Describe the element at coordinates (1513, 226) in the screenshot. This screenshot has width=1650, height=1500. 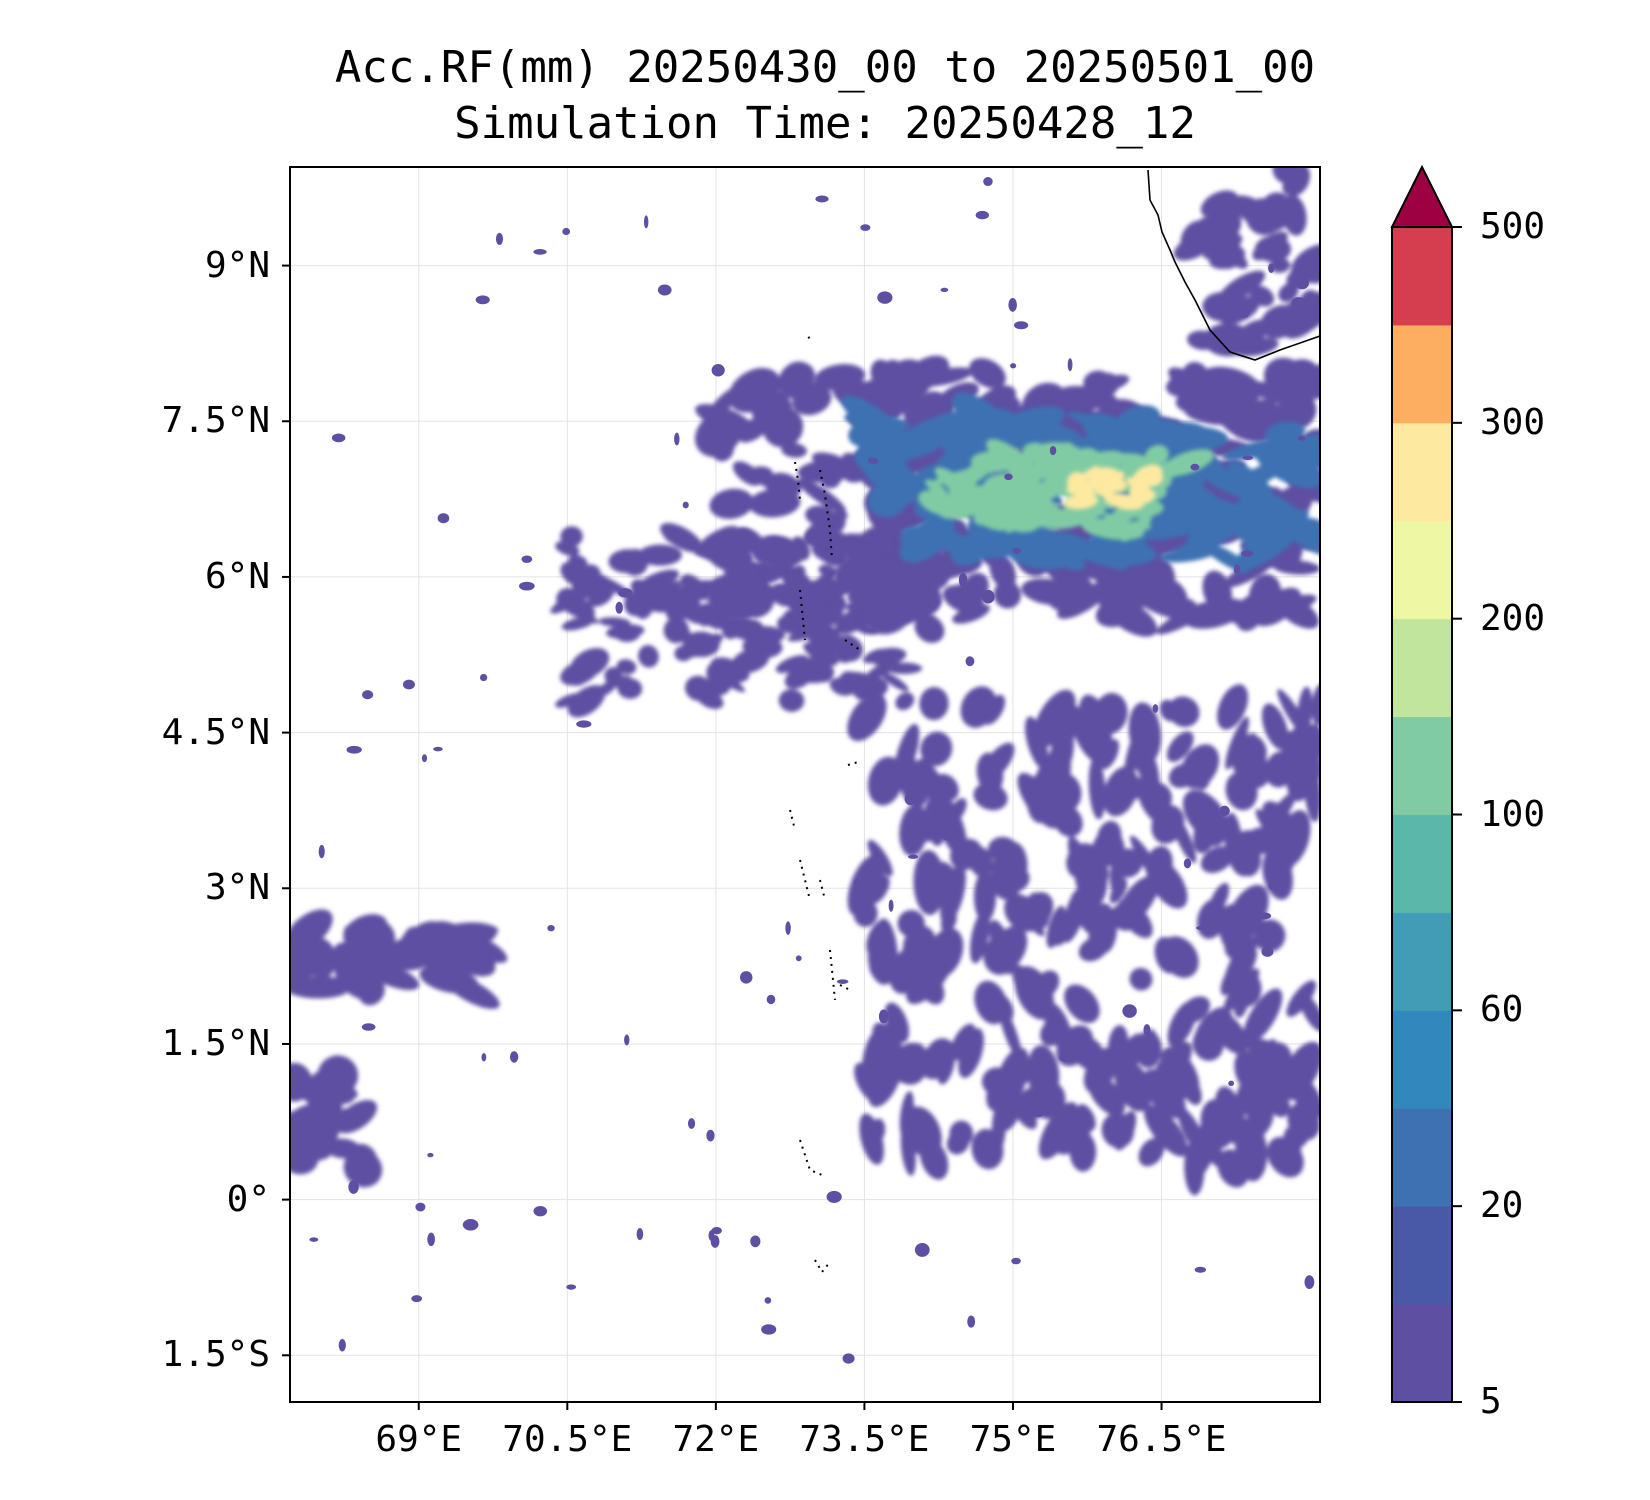
I see `colorbar-label: 500` at that location.